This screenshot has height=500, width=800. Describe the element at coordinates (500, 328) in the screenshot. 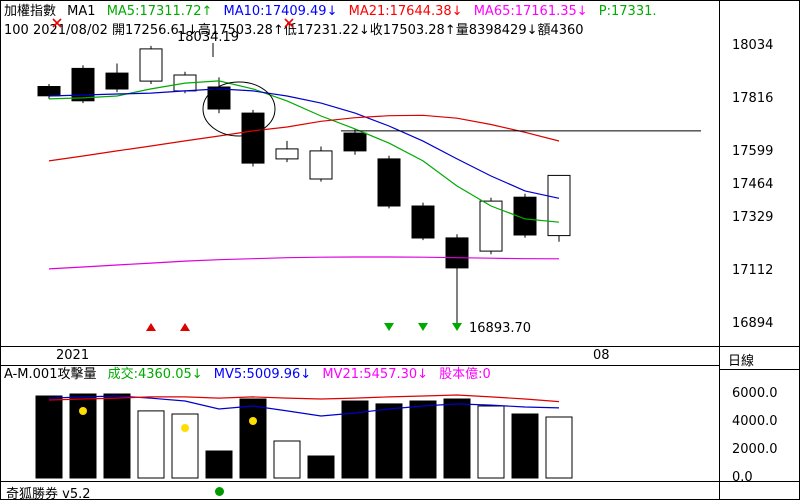

I see `low-price-label: 16893.70` at that location.